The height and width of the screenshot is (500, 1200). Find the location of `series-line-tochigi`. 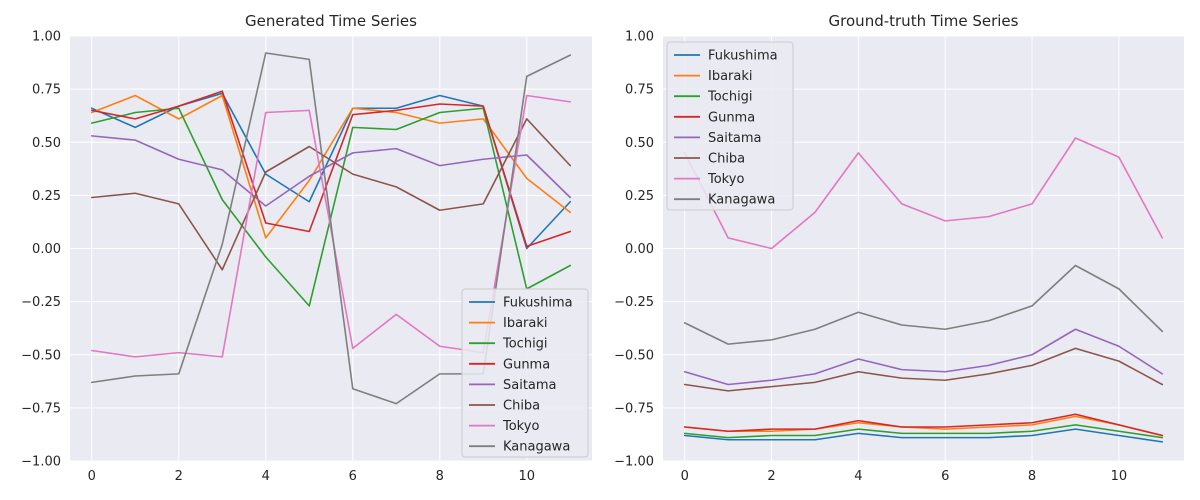

series-line-tochigi is located at coordinates (923, 431).